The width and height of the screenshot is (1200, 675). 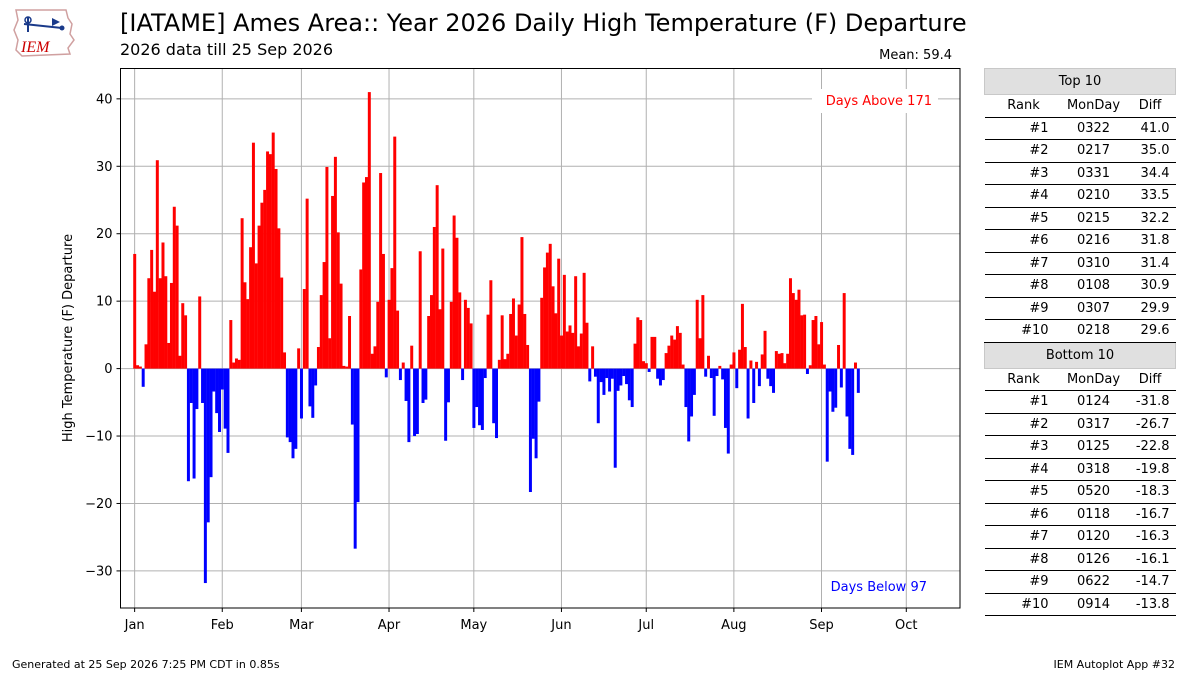 I want to click on diff-cell: -22.8, so click(x=1150, y=447).